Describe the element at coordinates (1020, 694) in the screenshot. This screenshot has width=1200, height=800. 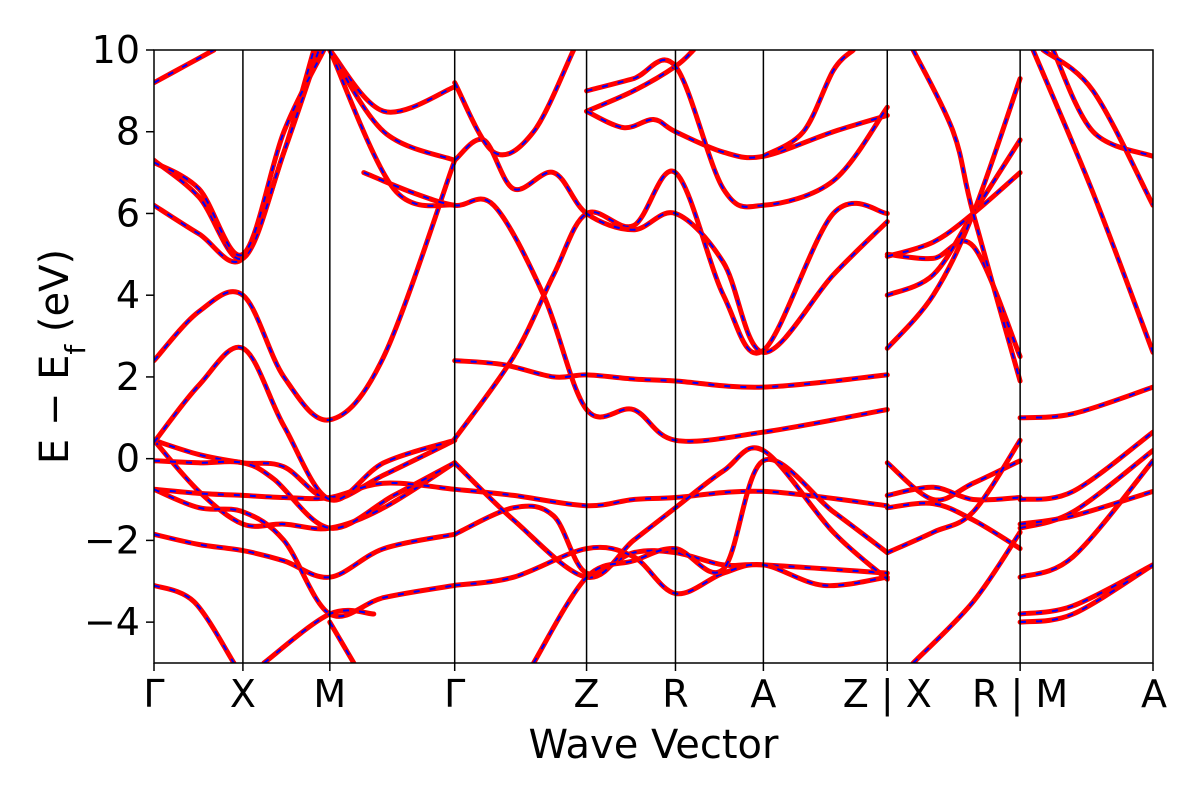
I see `x-tick-label-8: R | M` at that location.